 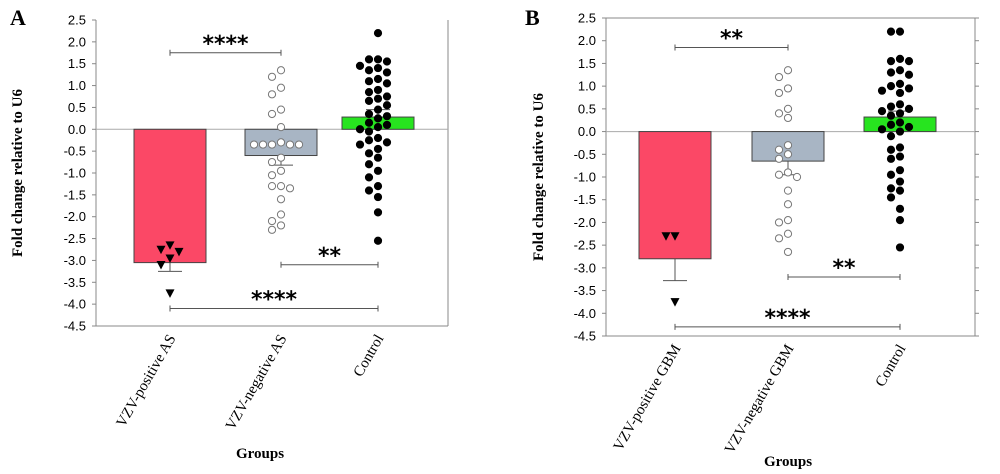 I want to click on x-axis-title: Groups, so click(x=260, y=454).